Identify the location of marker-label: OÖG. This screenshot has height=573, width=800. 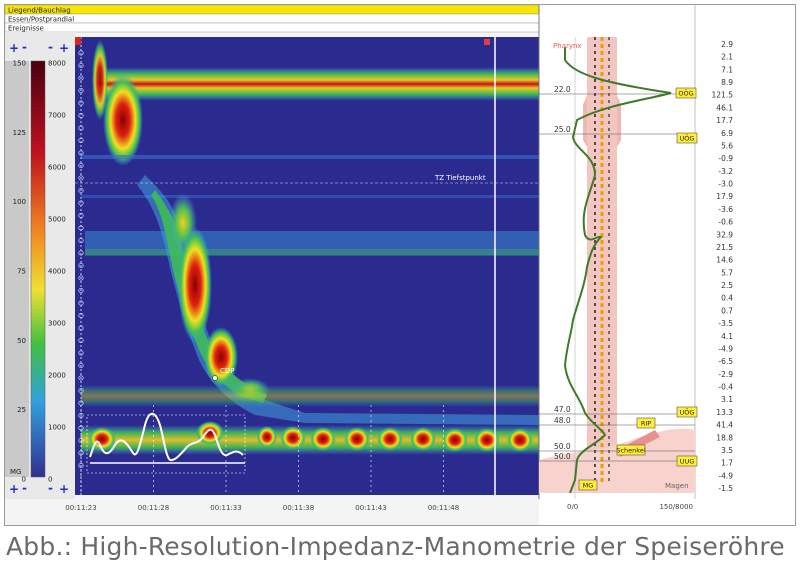
(685, 93).